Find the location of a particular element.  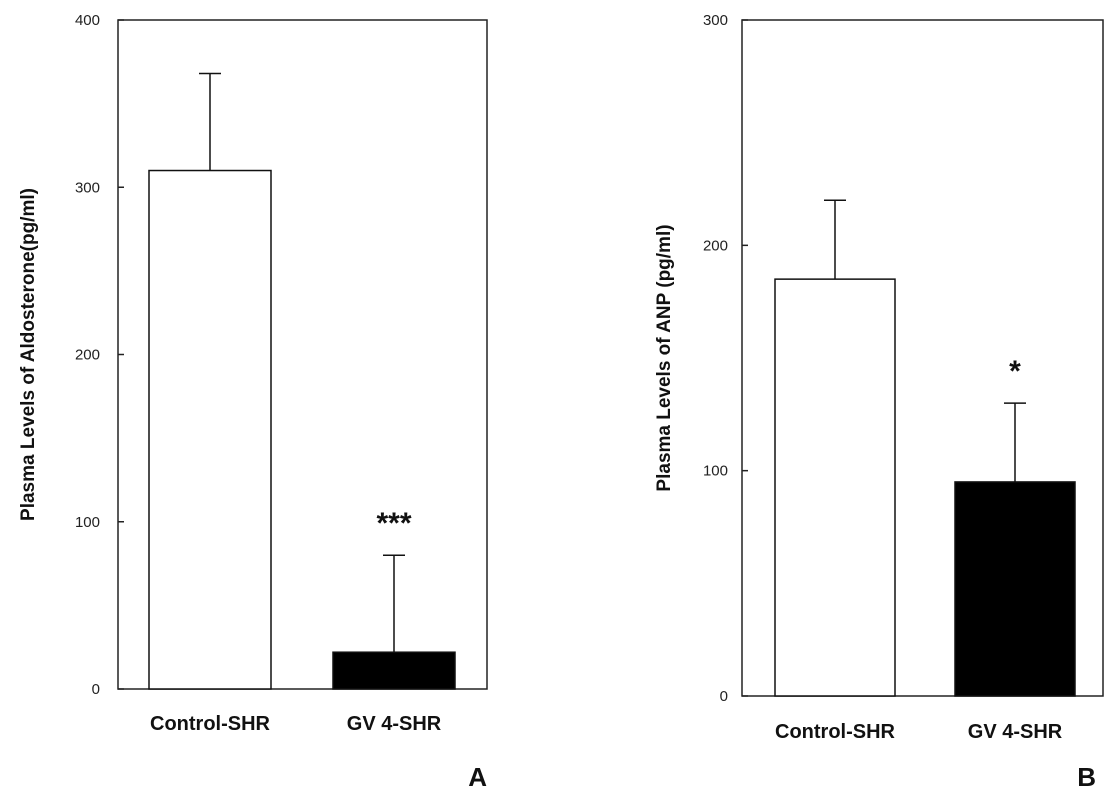

panel-a-y-tick-label: 200 is located at coordinates (87, 355).